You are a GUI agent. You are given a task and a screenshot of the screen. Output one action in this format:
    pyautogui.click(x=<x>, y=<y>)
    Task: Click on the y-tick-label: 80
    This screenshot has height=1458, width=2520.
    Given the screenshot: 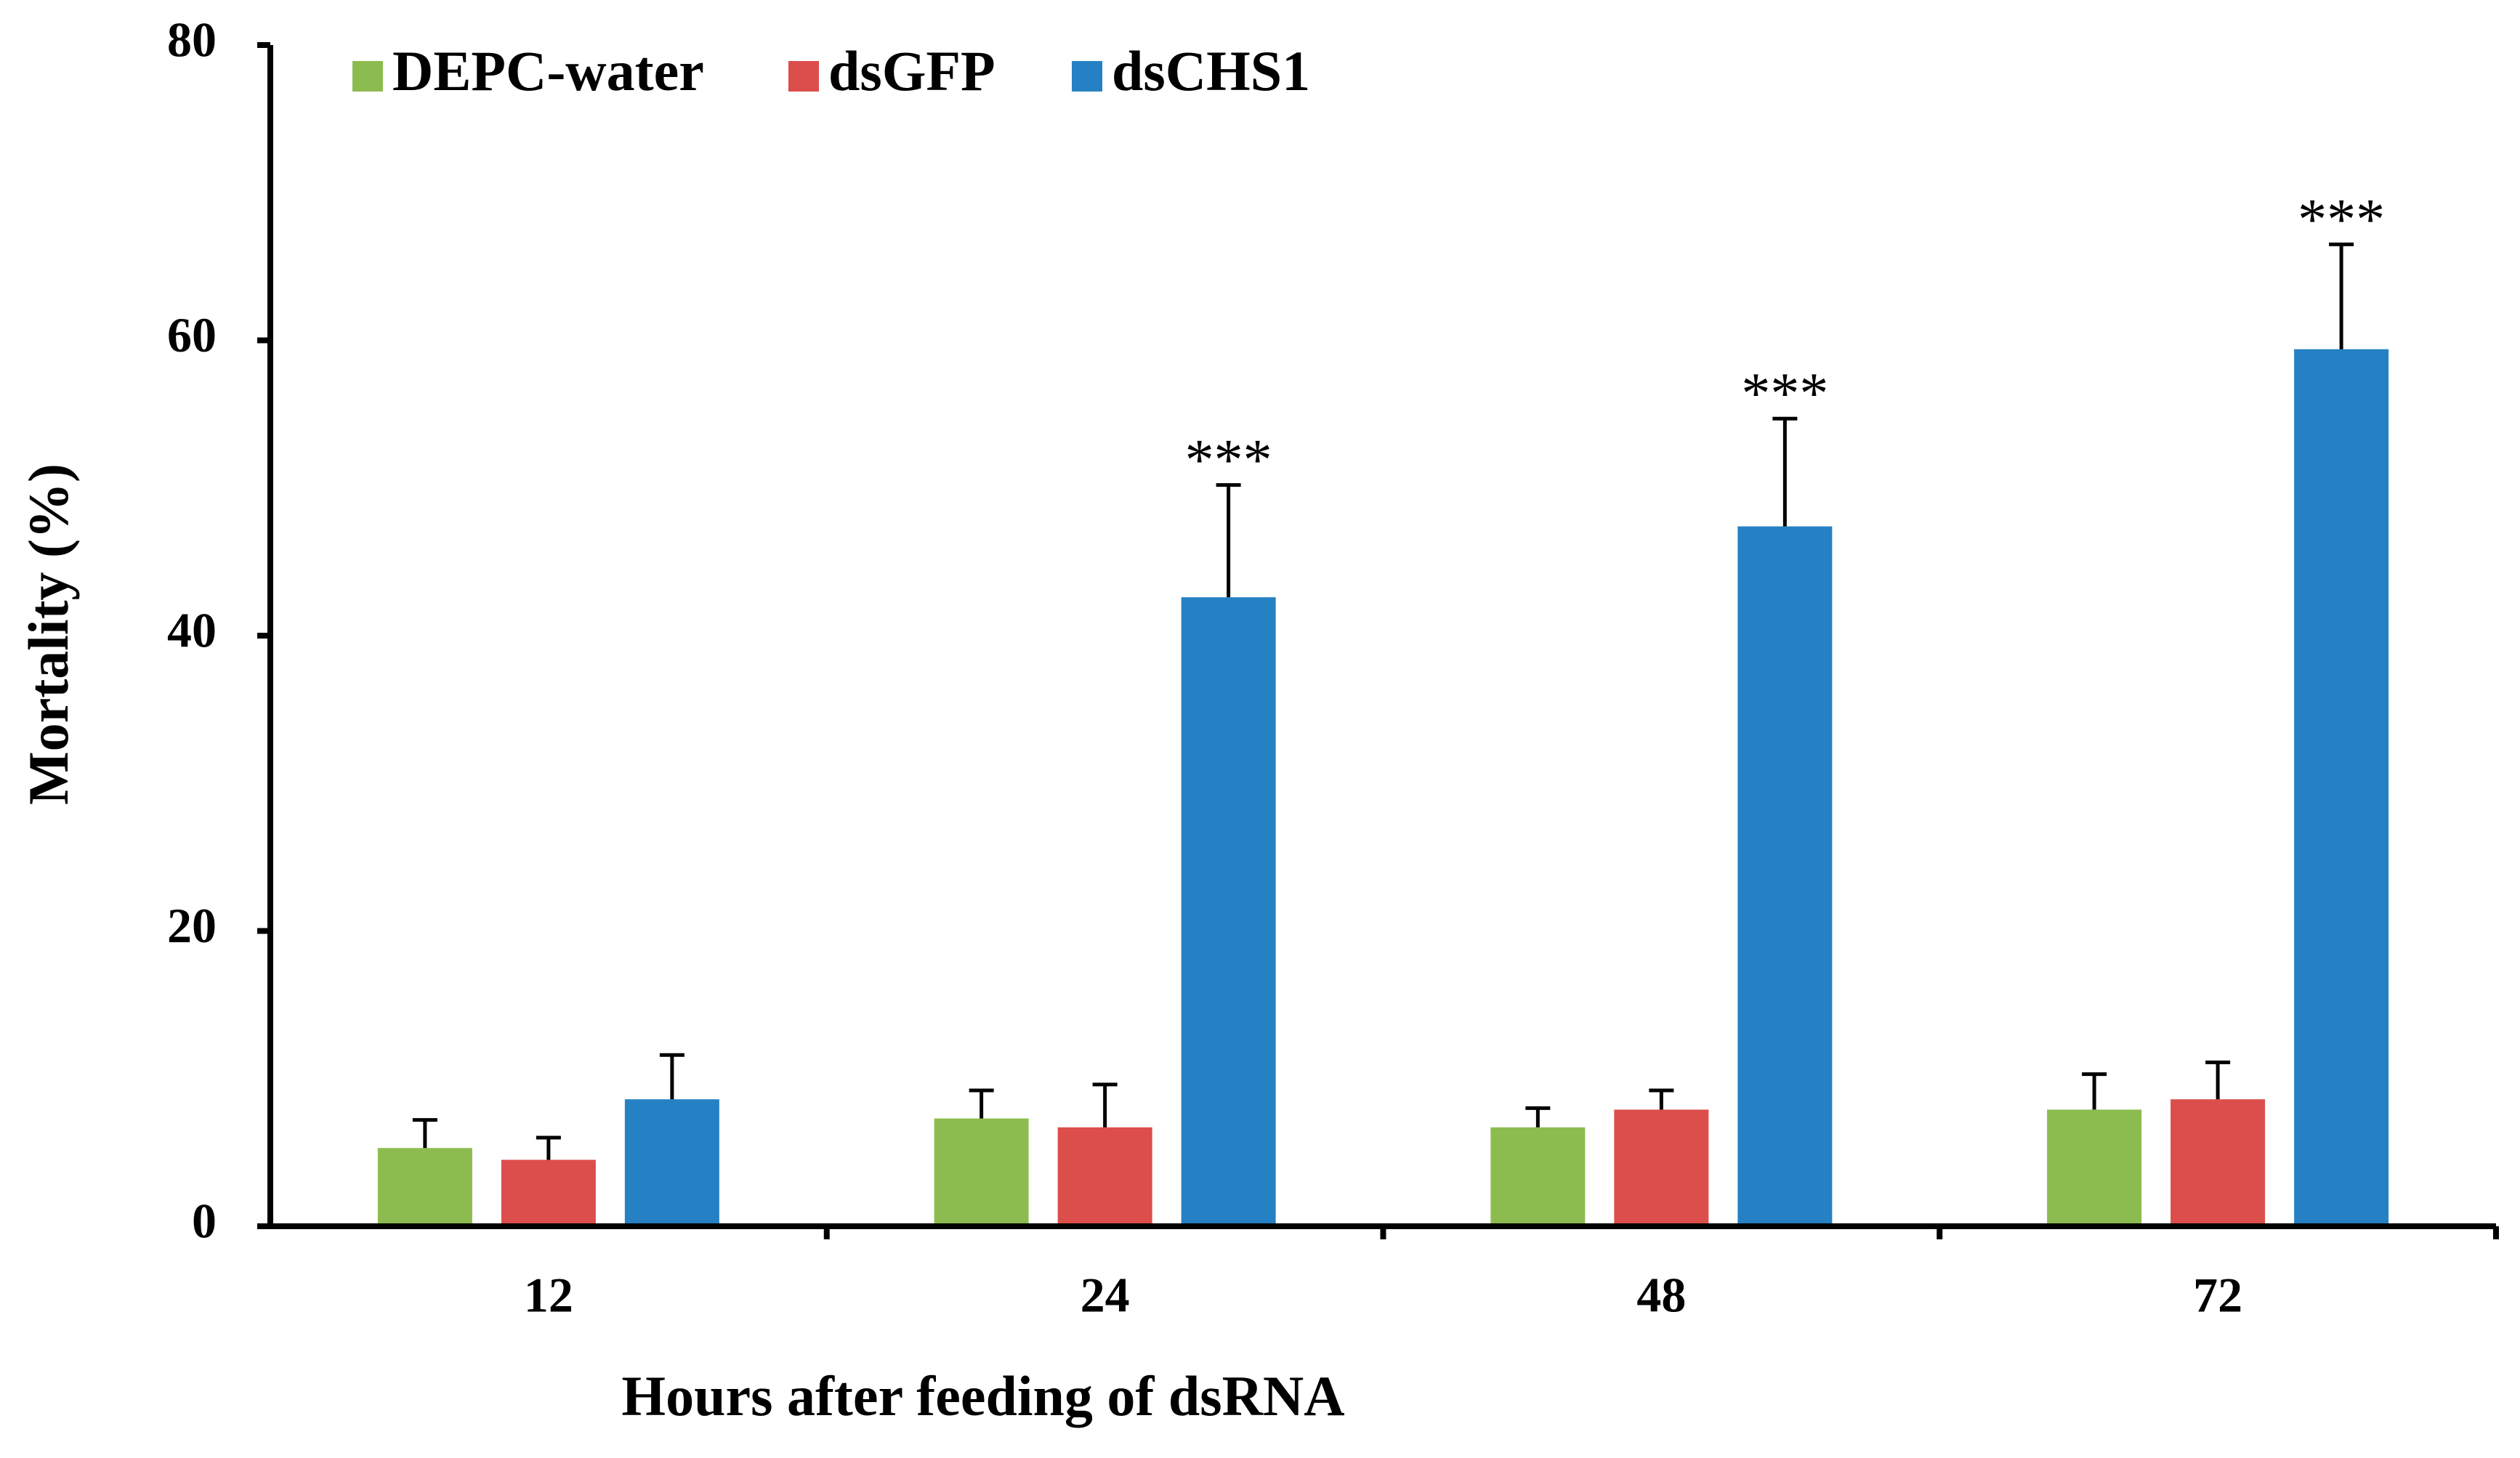 What is the action you would take?
    pyautogui.click(x=192, y=40)
    